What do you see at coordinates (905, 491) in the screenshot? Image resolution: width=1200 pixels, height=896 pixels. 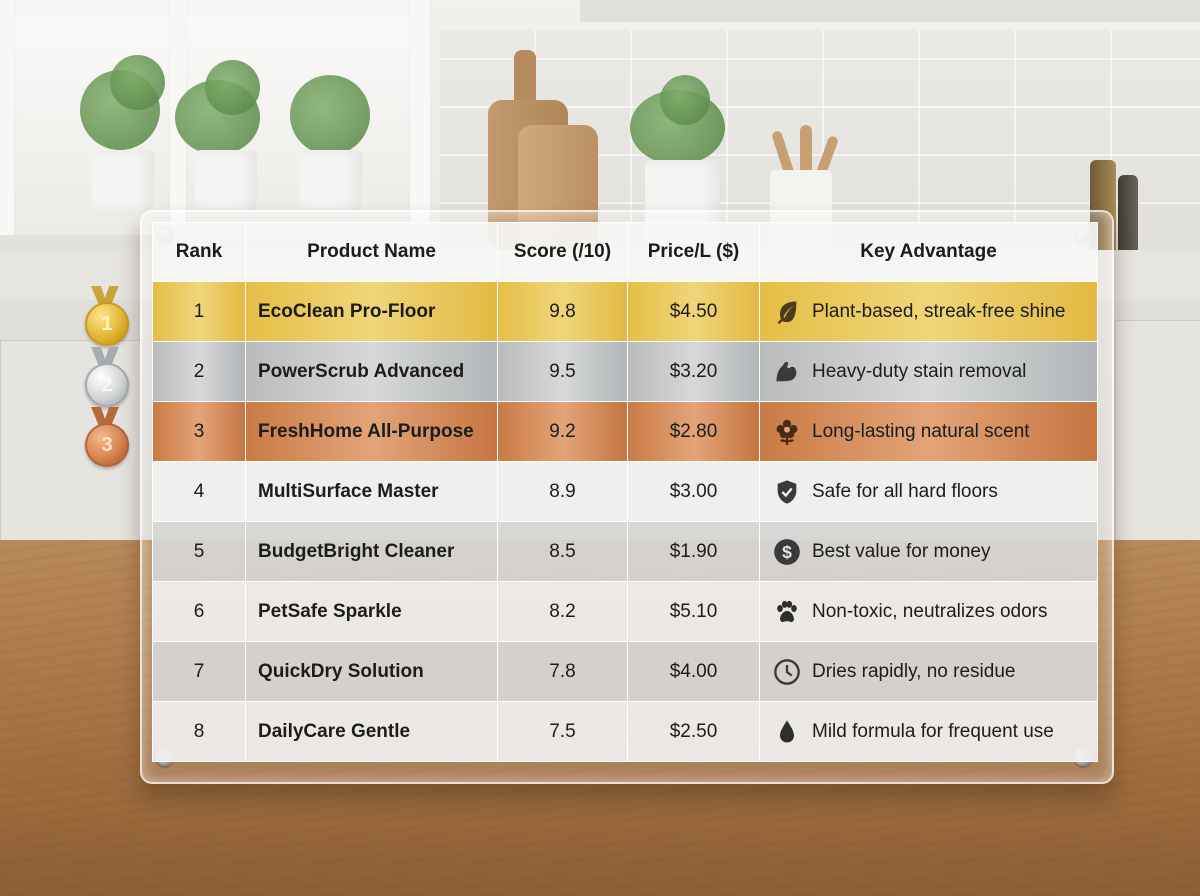 I see `advantage-text: Safe for all hard floors` at bounding box center [905, 491].